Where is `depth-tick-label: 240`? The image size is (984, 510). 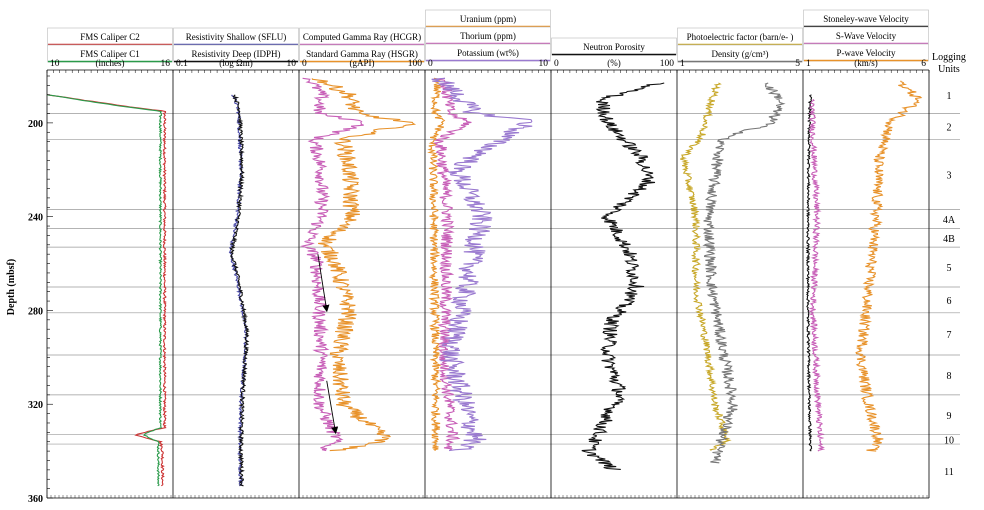
depth-tick-label: 240 is located at coordinates (35, 218).